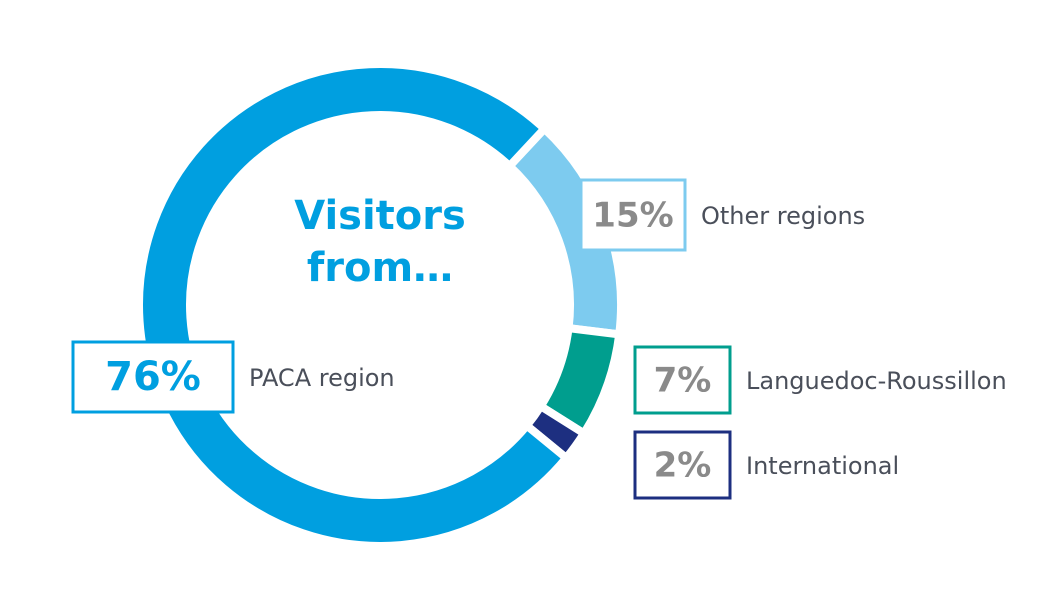  I want to click on legend-label: PACA region, so click(322, 378).